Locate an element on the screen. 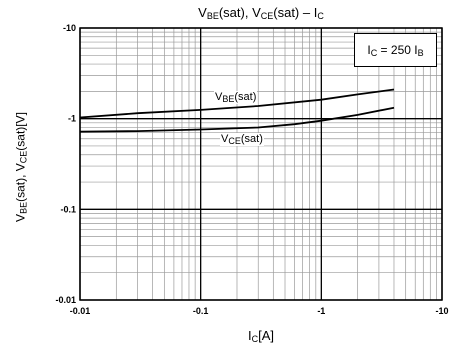 The width and height of the screenshot is (459, 353). y-label-part: (sat), V is located at coordinates (20, 182).